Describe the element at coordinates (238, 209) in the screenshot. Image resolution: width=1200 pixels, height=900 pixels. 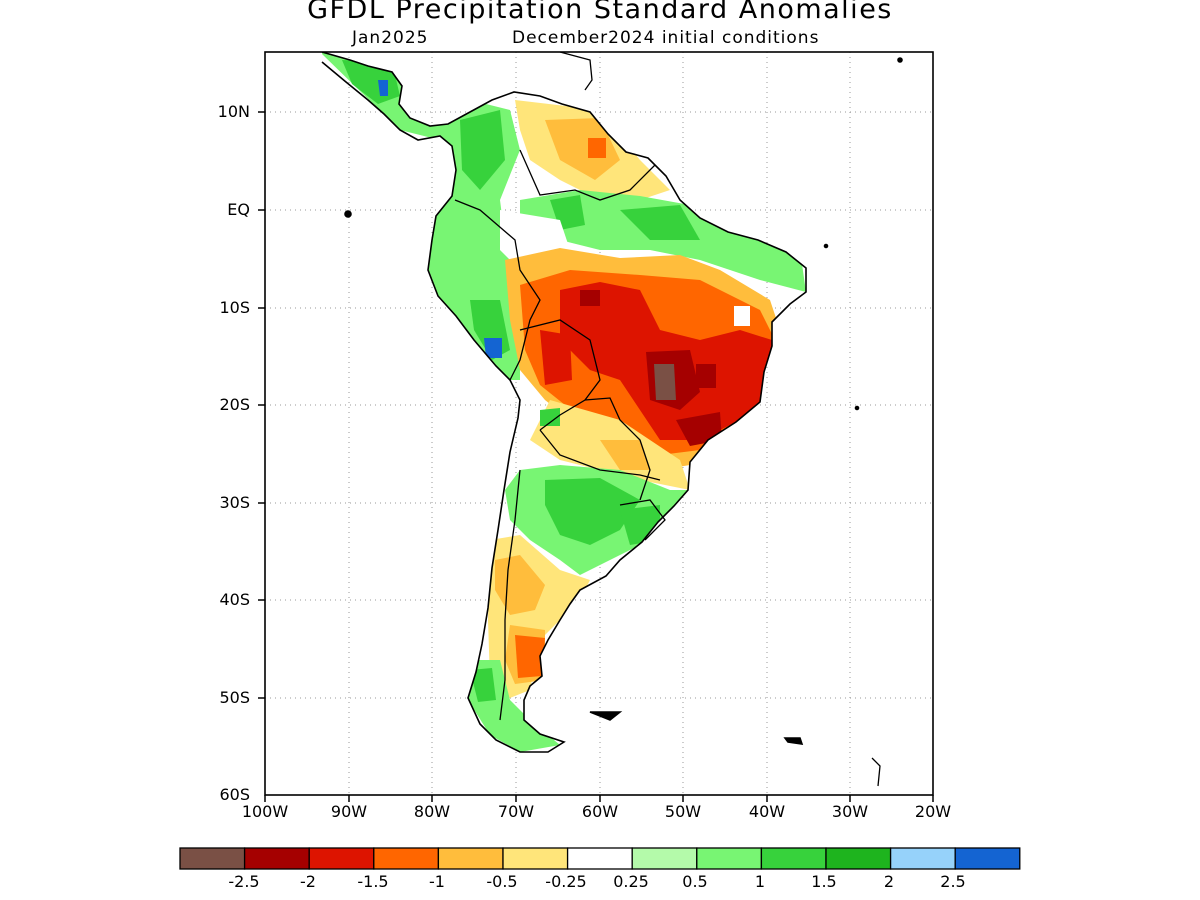
I see `lat-label-eq: EQ` at that location.